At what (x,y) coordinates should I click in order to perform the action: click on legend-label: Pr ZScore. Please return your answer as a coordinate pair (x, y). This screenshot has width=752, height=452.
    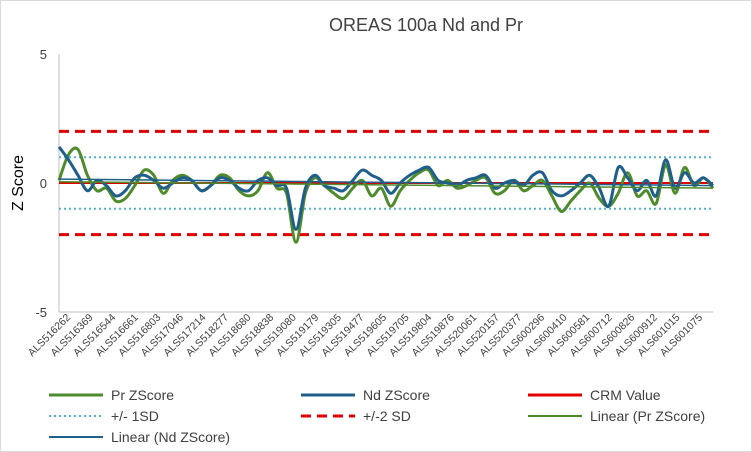
    Looking at the image, I should click on (142, 395).